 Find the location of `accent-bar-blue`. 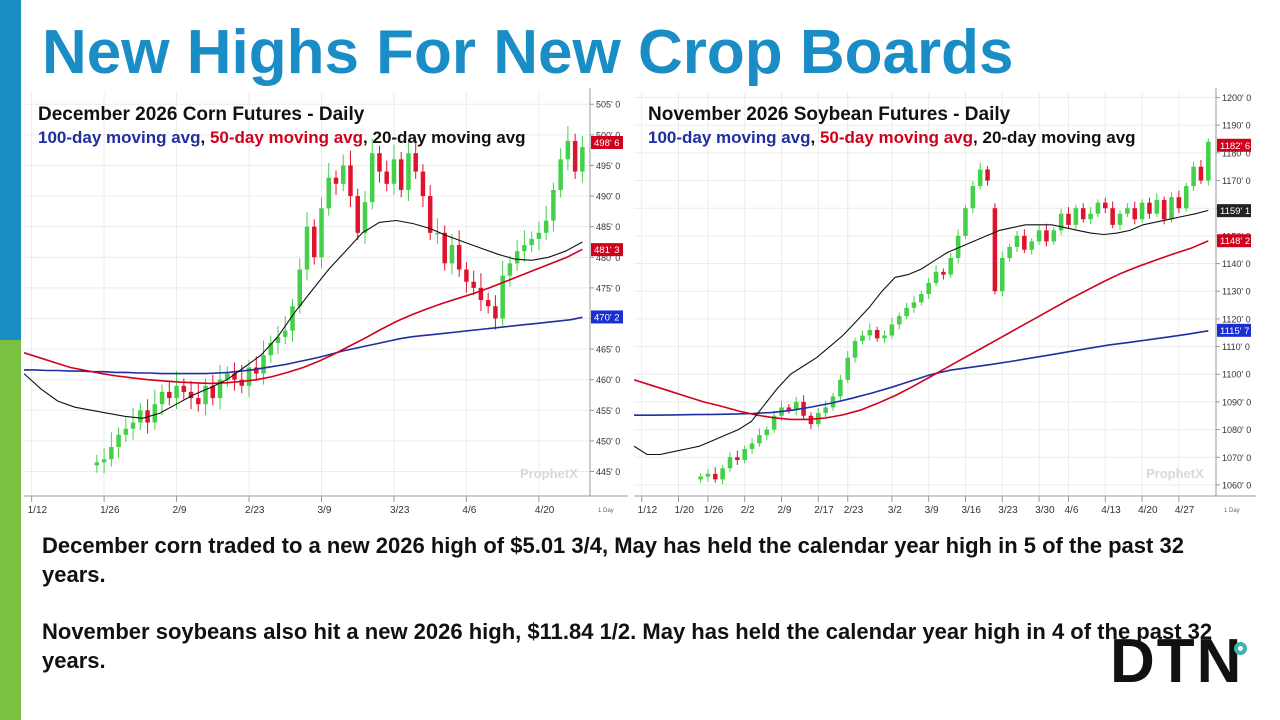

accent-bar-blue is located at coordinates (10, 170).